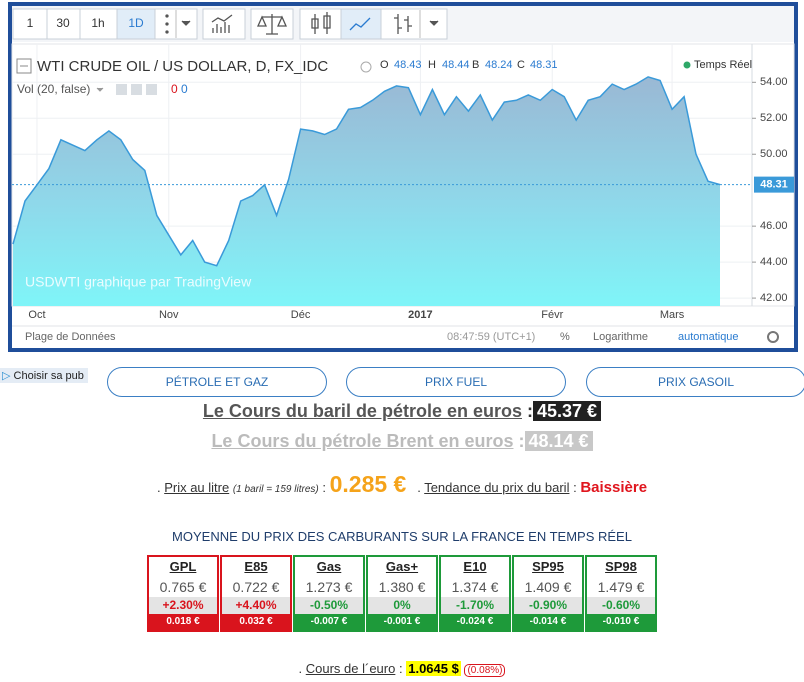 The width and height of the screenshot is (804, 682). What do you see at coordinates (70, 337) in the screenshot?
I see `footer-range: Plage de Données` at bounding box center [70, 337].